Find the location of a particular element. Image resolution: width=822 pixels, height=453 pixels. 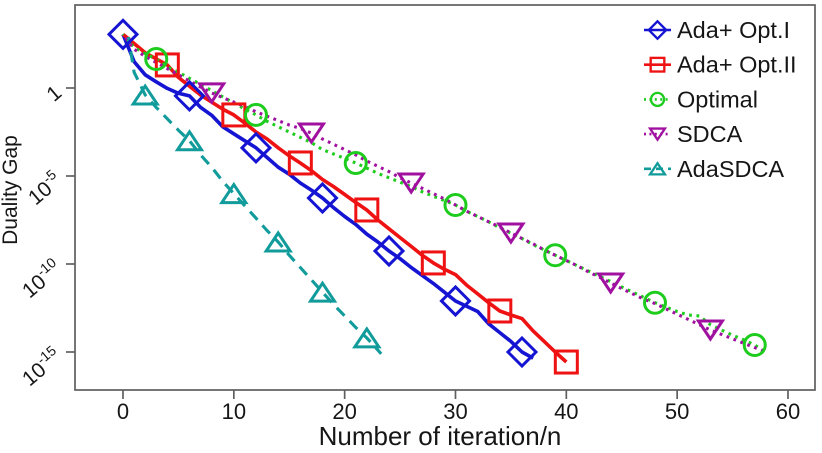

legend-item-ada-opt-ii: Ada+ Opt.II is located at coordinates (720, 65).